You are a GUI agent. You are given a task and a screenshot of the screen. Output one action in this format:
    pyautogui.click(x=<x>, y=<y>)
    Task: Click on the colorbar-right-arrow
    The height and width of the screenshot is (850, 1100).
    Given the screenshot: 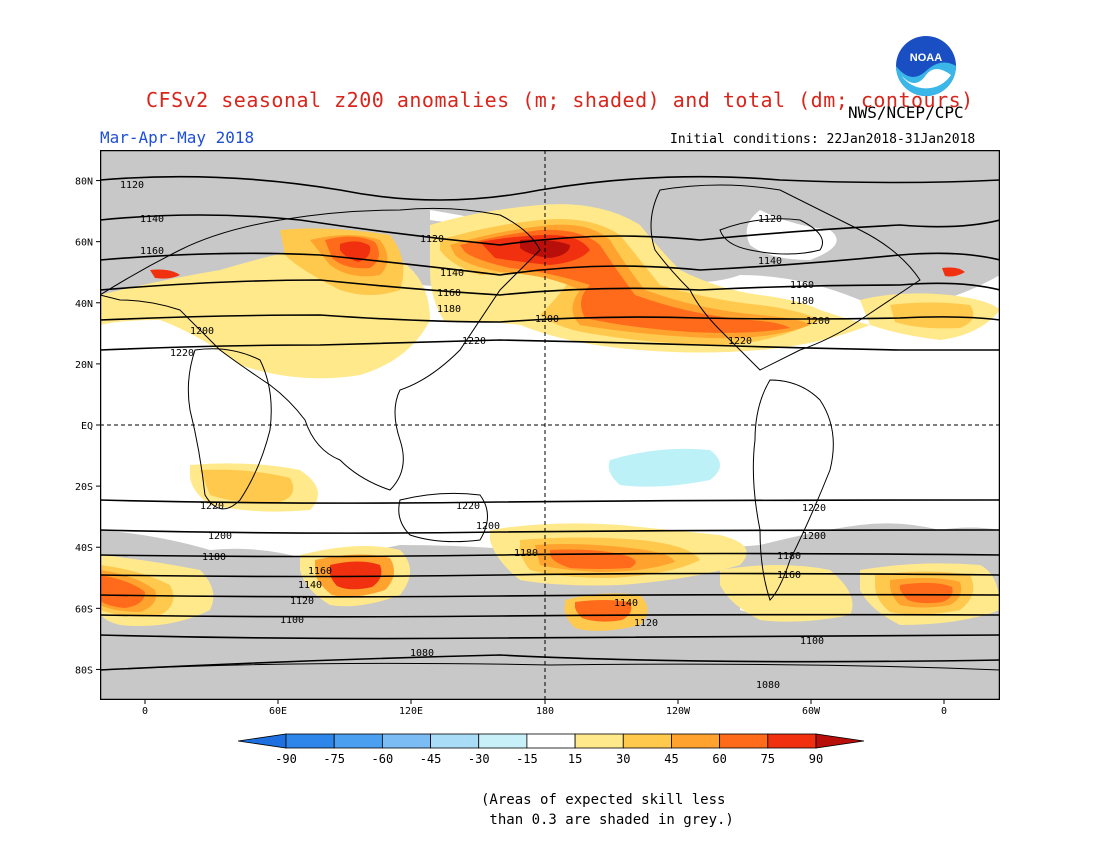 What is the action you would take?
    pyautogui.click(x=839, y=741)
    